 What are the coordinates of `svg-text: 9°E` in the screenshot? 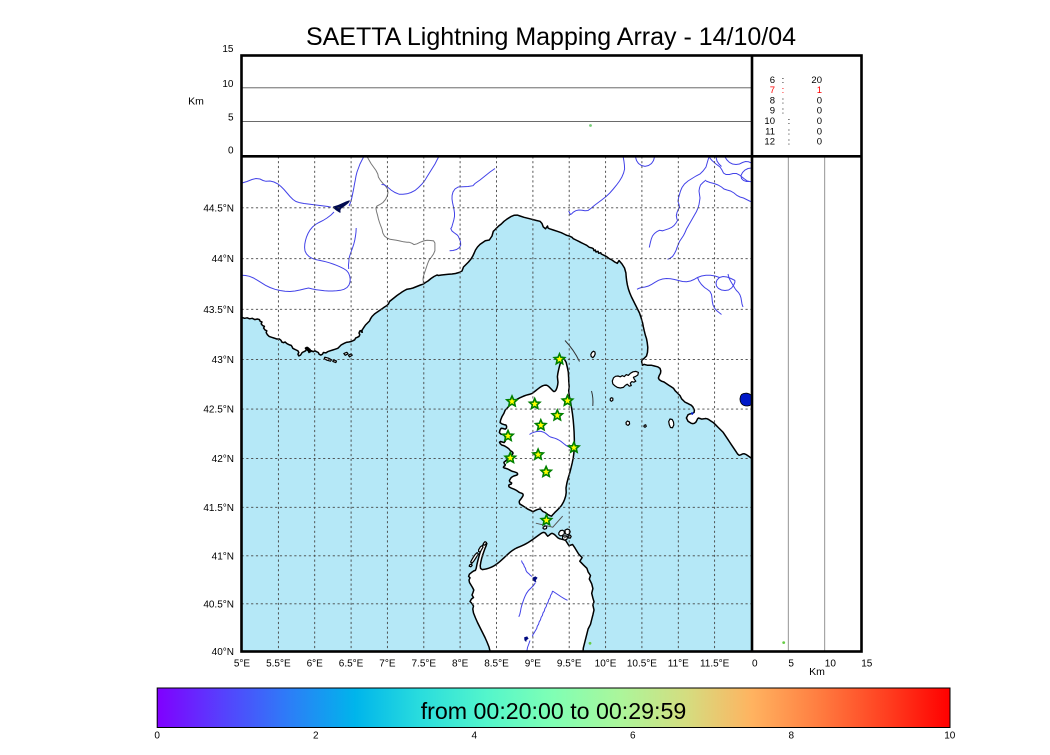 It's located at (533, 664).